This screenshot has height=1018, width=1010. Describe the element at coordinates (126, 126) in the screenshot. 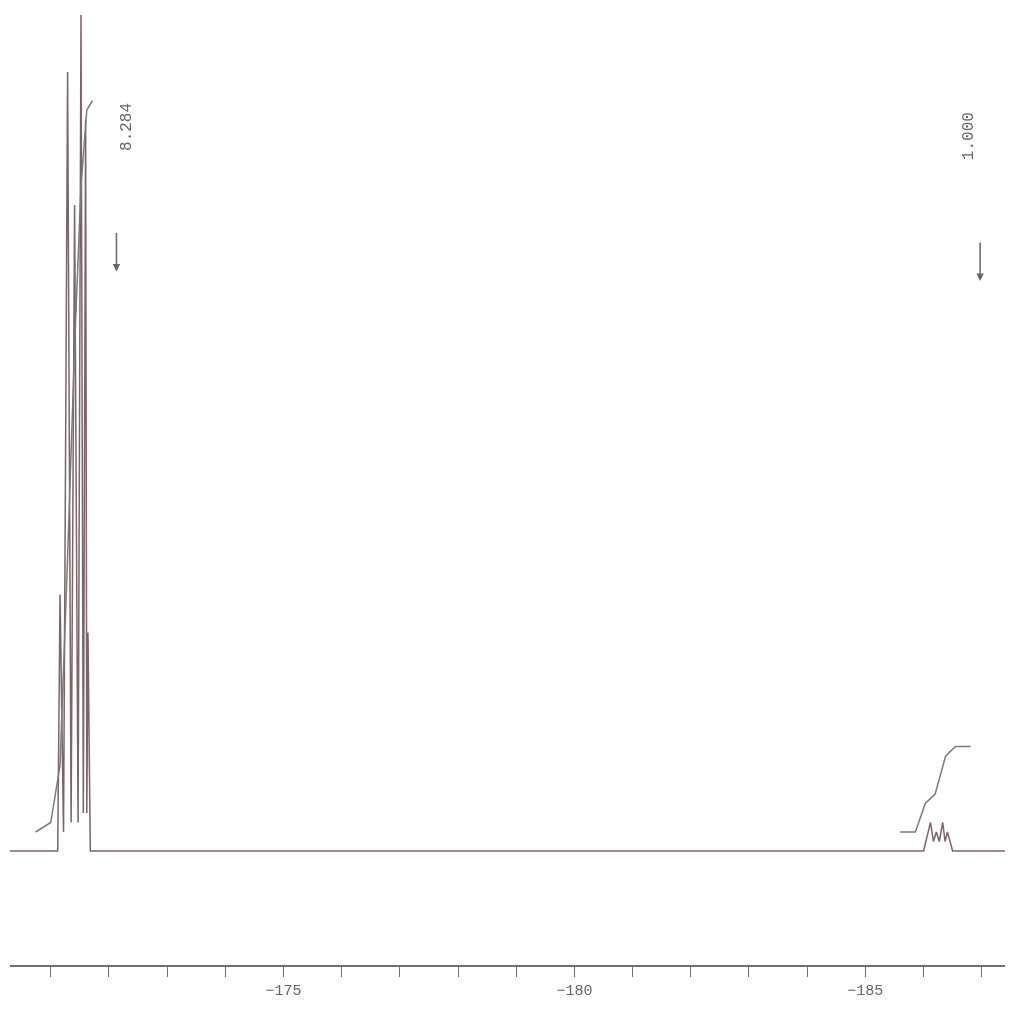

I see `annotation: 8.284` at that location.